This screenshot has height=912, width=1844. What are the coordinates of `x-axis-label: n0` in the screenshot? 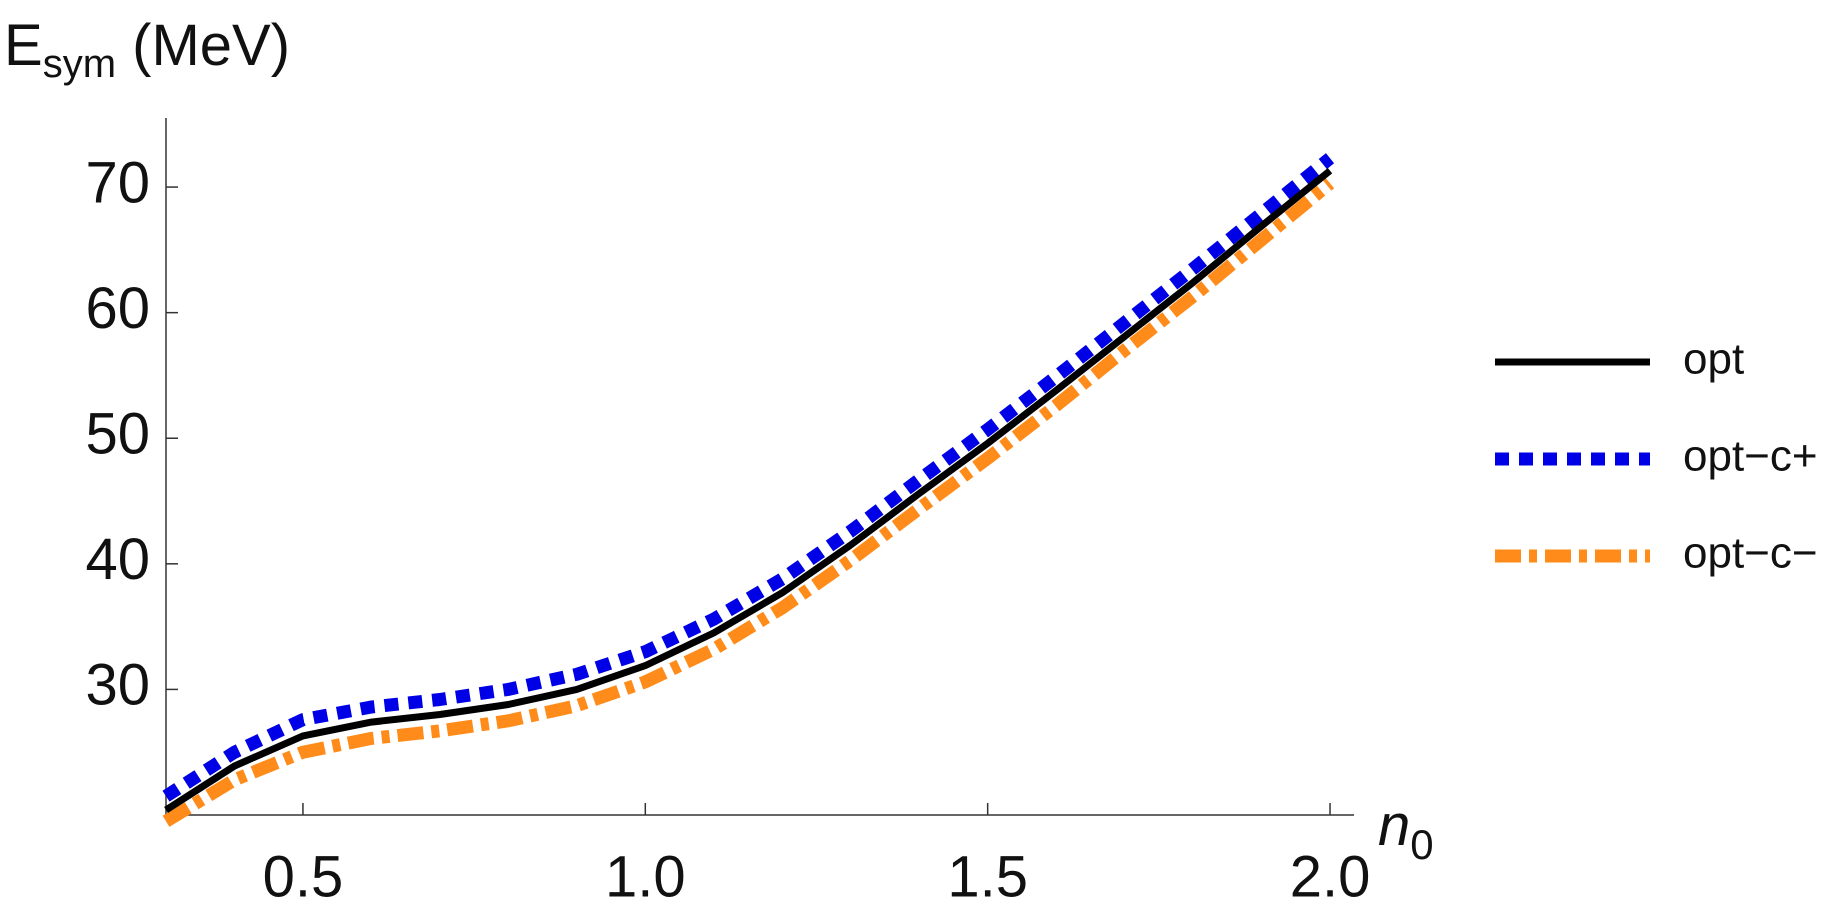 It's located at (1406, 830).